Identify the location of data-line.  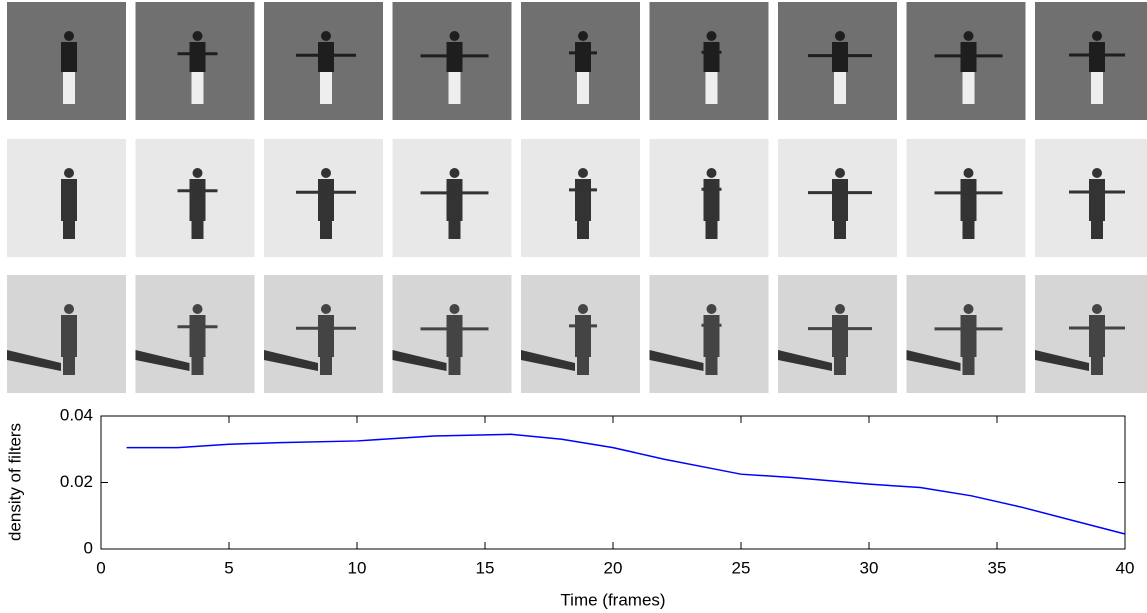
(626, 484).